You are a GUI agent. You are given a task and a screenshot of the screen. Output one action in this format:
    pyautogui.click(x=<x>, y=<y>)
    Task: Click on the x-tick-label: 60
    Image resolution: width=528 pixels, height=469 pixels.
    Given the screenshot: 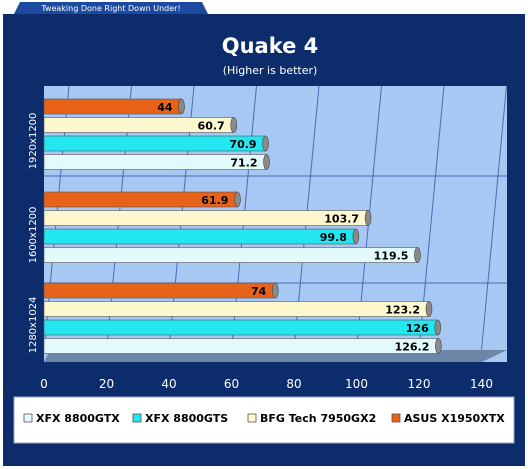 What is the action you would take?
    pyautogui.click(x=231, y=384)
    